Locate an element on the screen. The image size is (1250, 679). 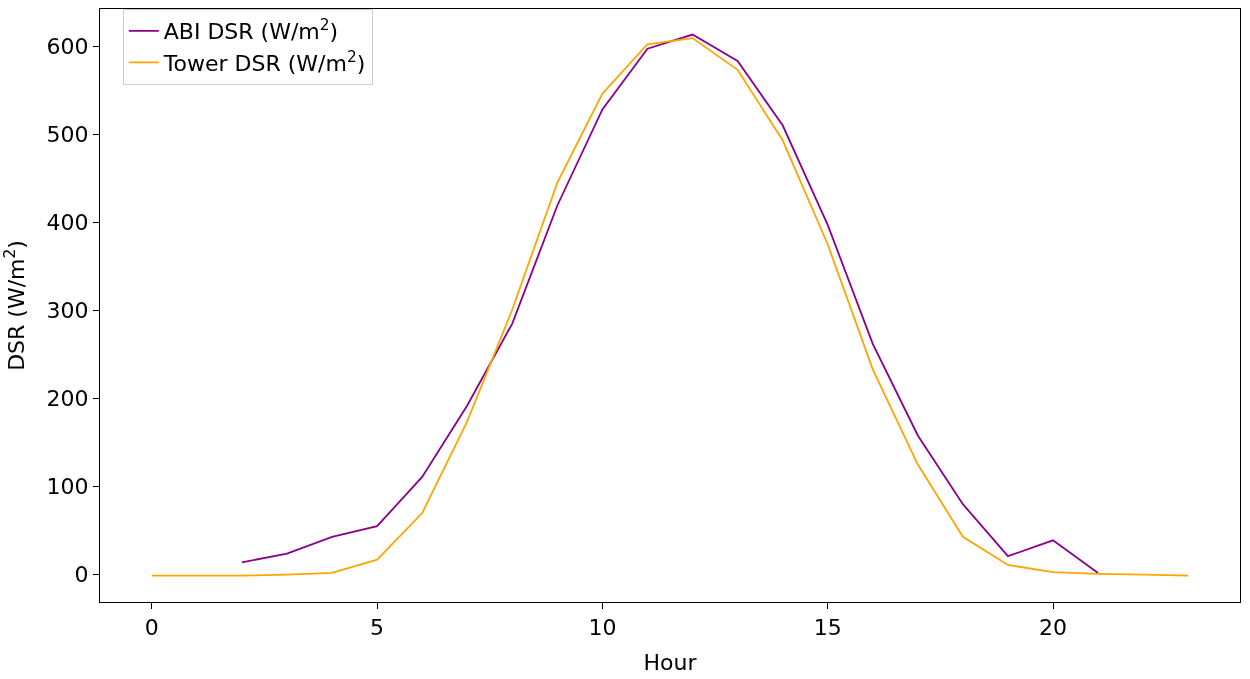
y-tick-label: 0 is located at coordinates (81, 575).